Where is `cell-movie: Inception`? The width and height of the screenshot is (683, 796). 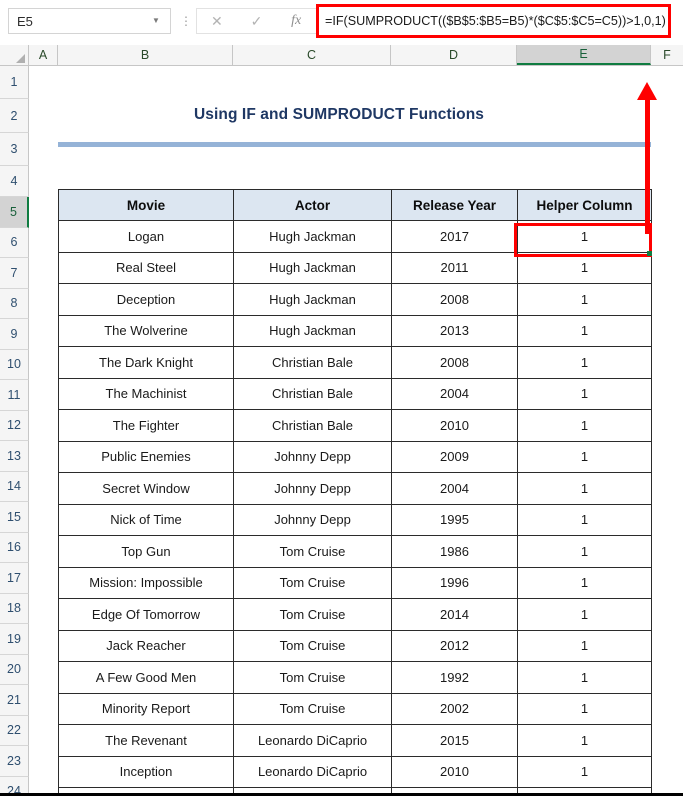
cell-movie: Inception is located at coordinates (146, 771).